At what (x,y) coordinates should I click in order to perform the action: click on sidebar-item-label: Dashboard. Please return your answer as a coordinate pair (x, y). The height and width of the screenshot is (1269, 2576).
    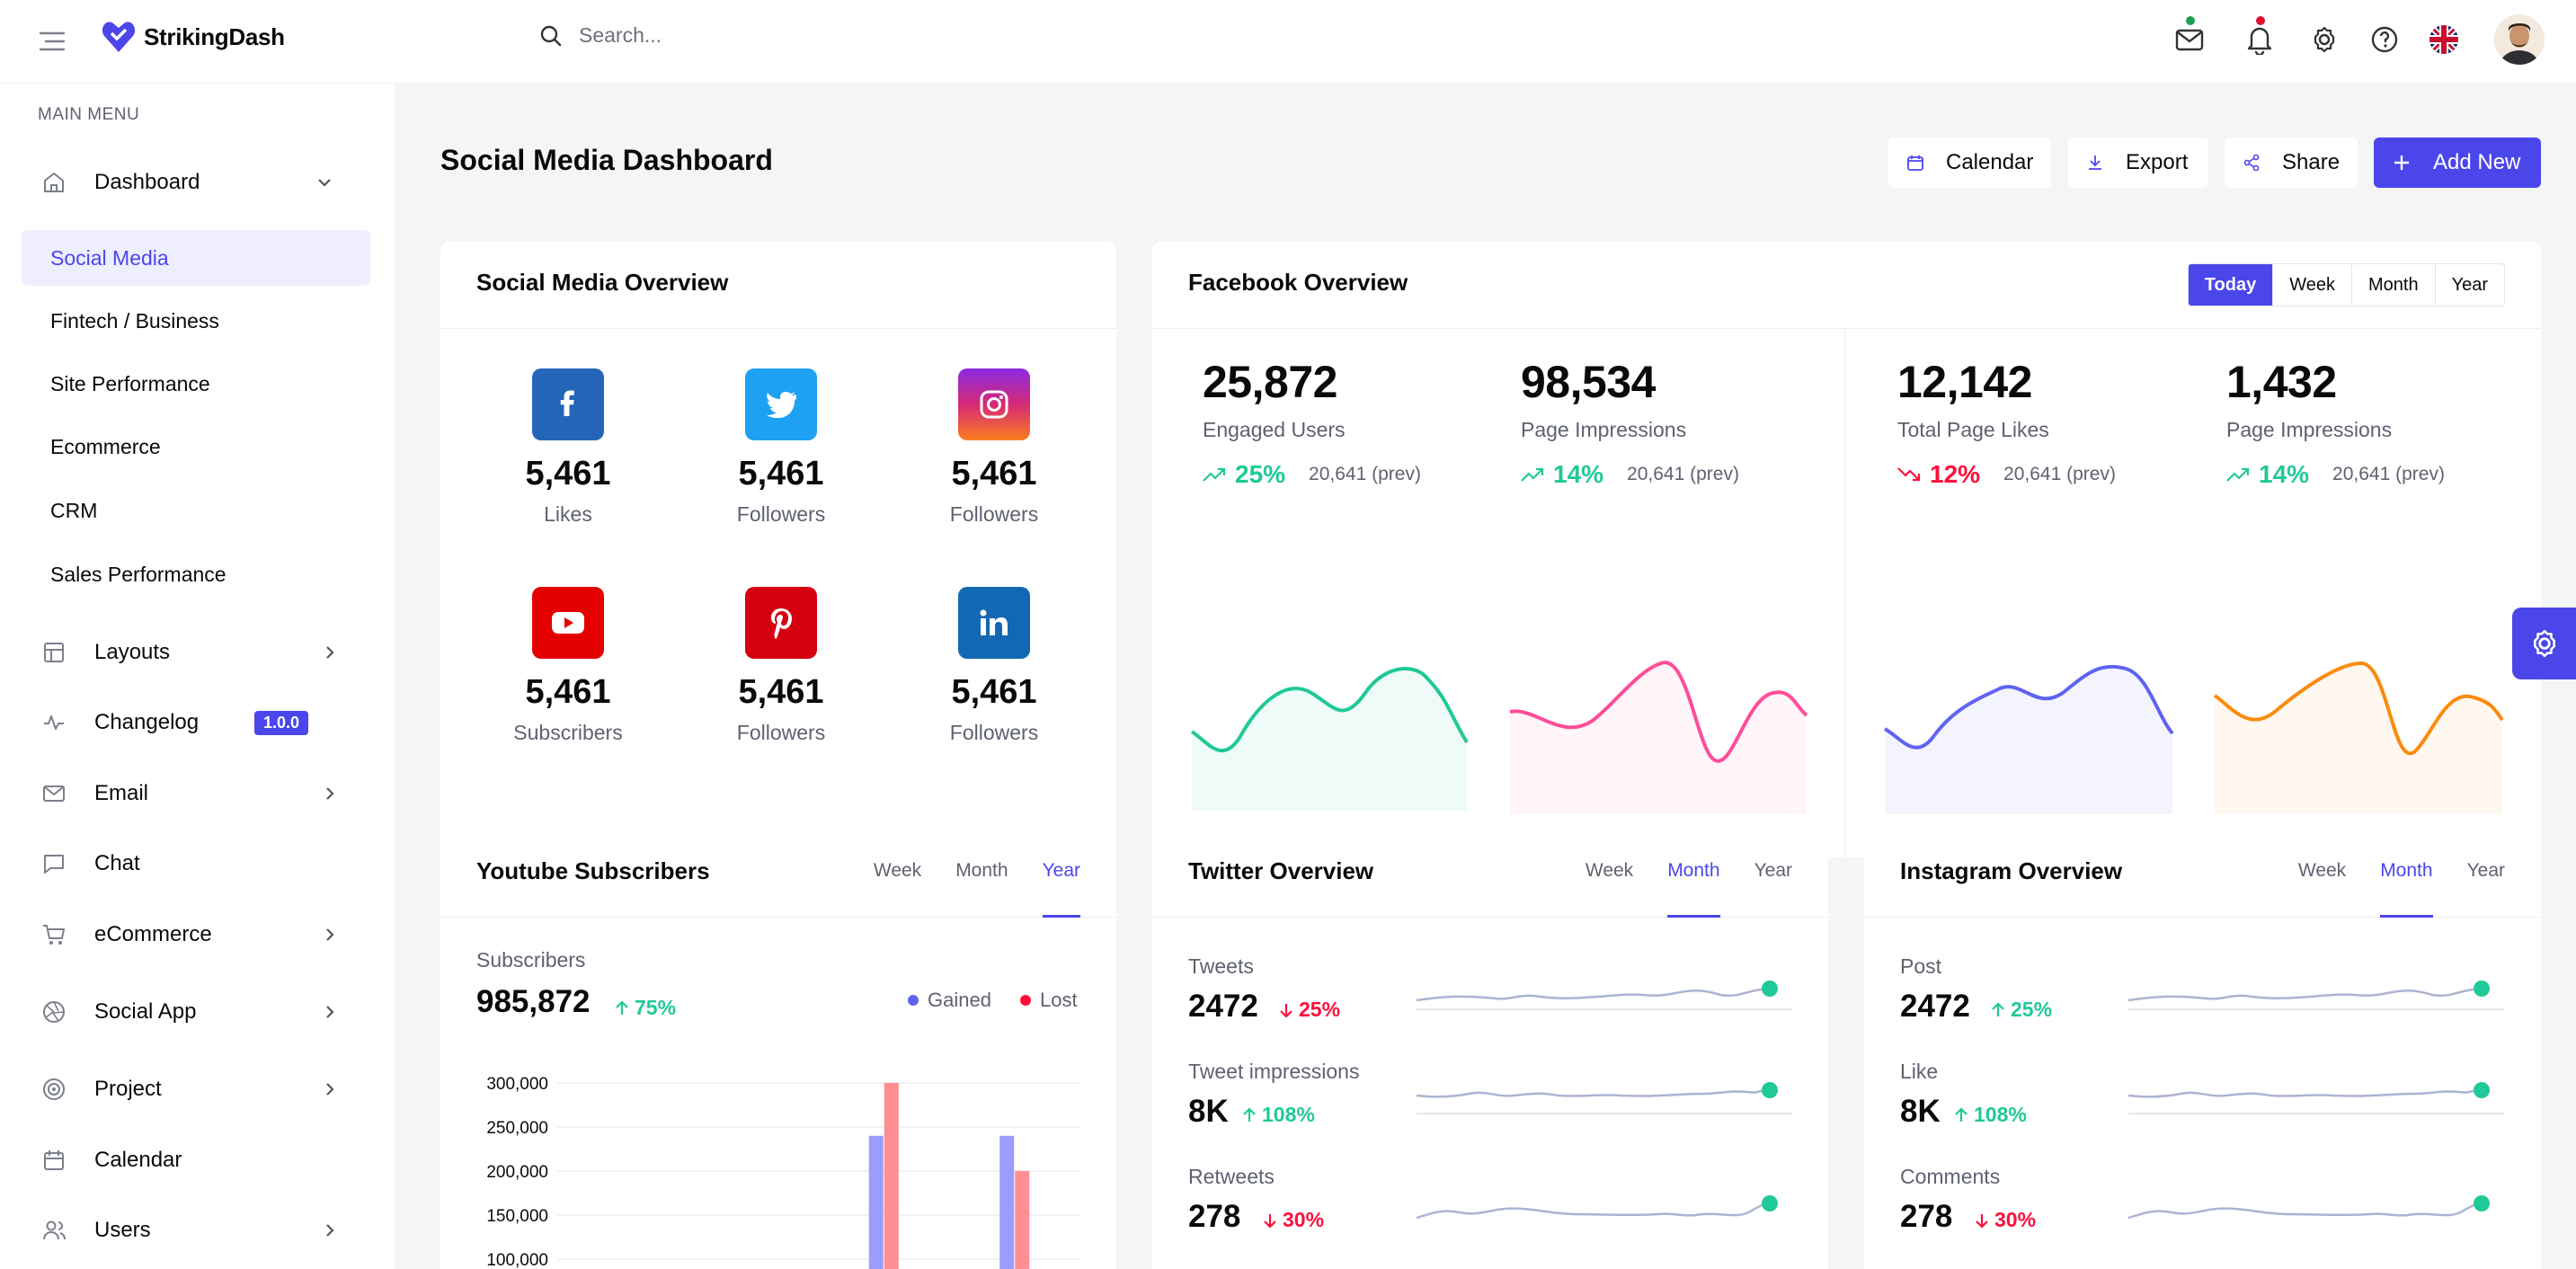
    Looking at the image, I should click on (147, 182).